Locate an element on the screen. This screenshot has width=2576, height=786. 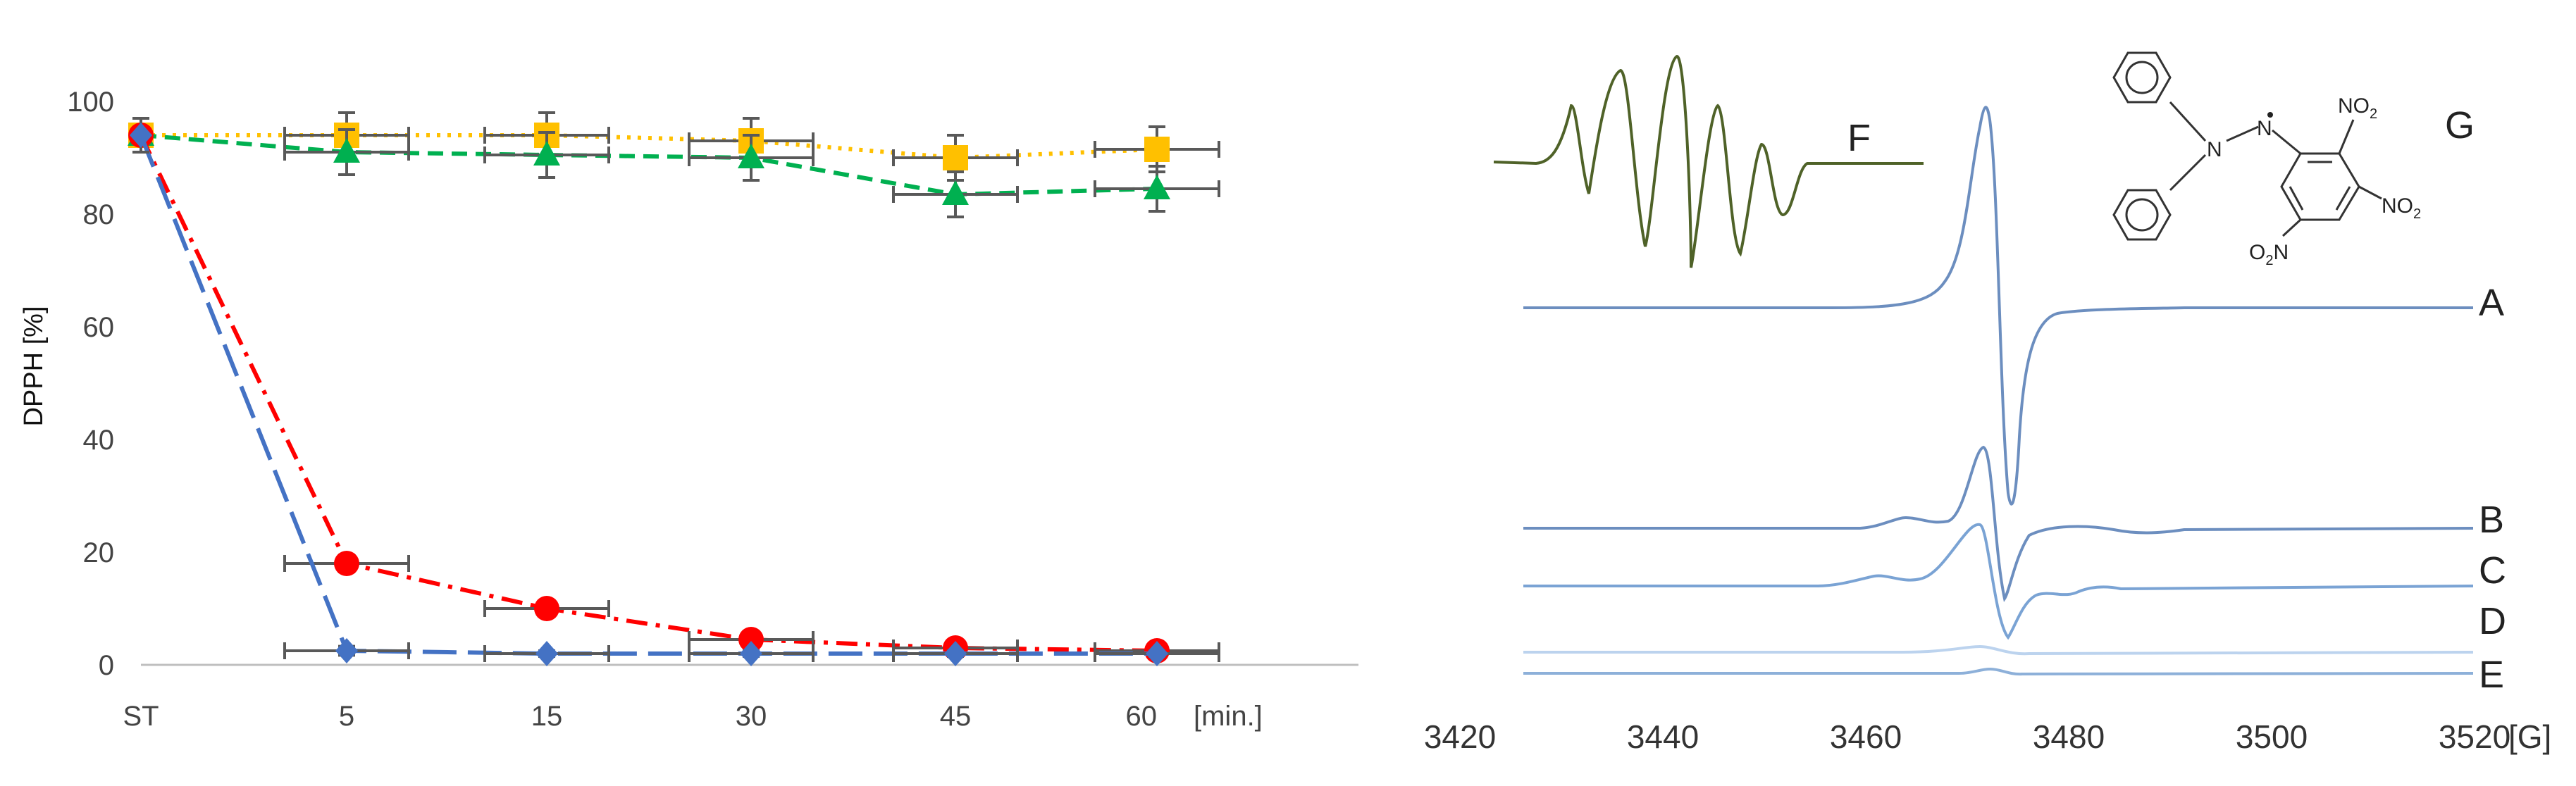
inset-F-spectrum is located at coordinates (1708, 161).